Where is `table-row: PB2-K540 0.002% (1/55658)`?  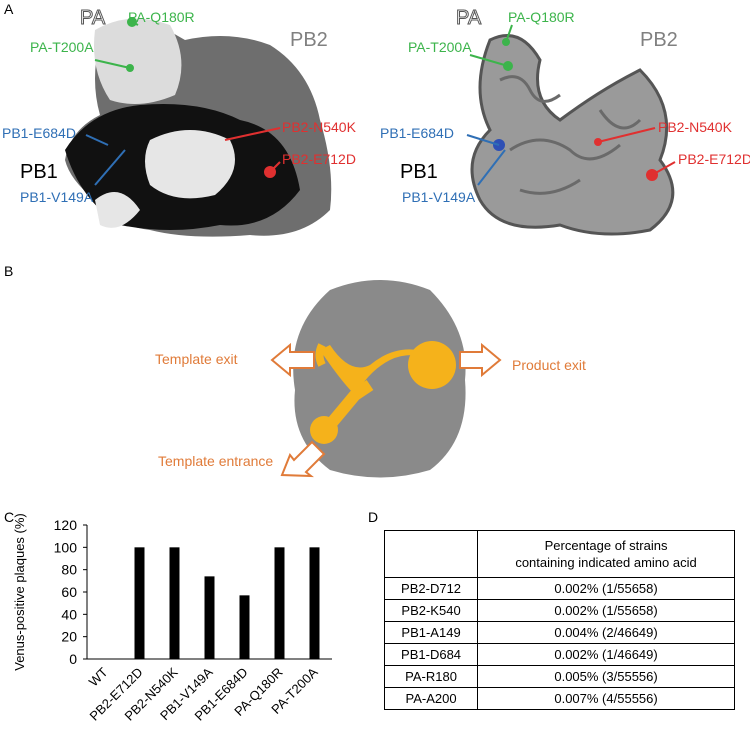
table-row: PB2-K540 0.002% (1/55658) is located at coordinates (559, 610).